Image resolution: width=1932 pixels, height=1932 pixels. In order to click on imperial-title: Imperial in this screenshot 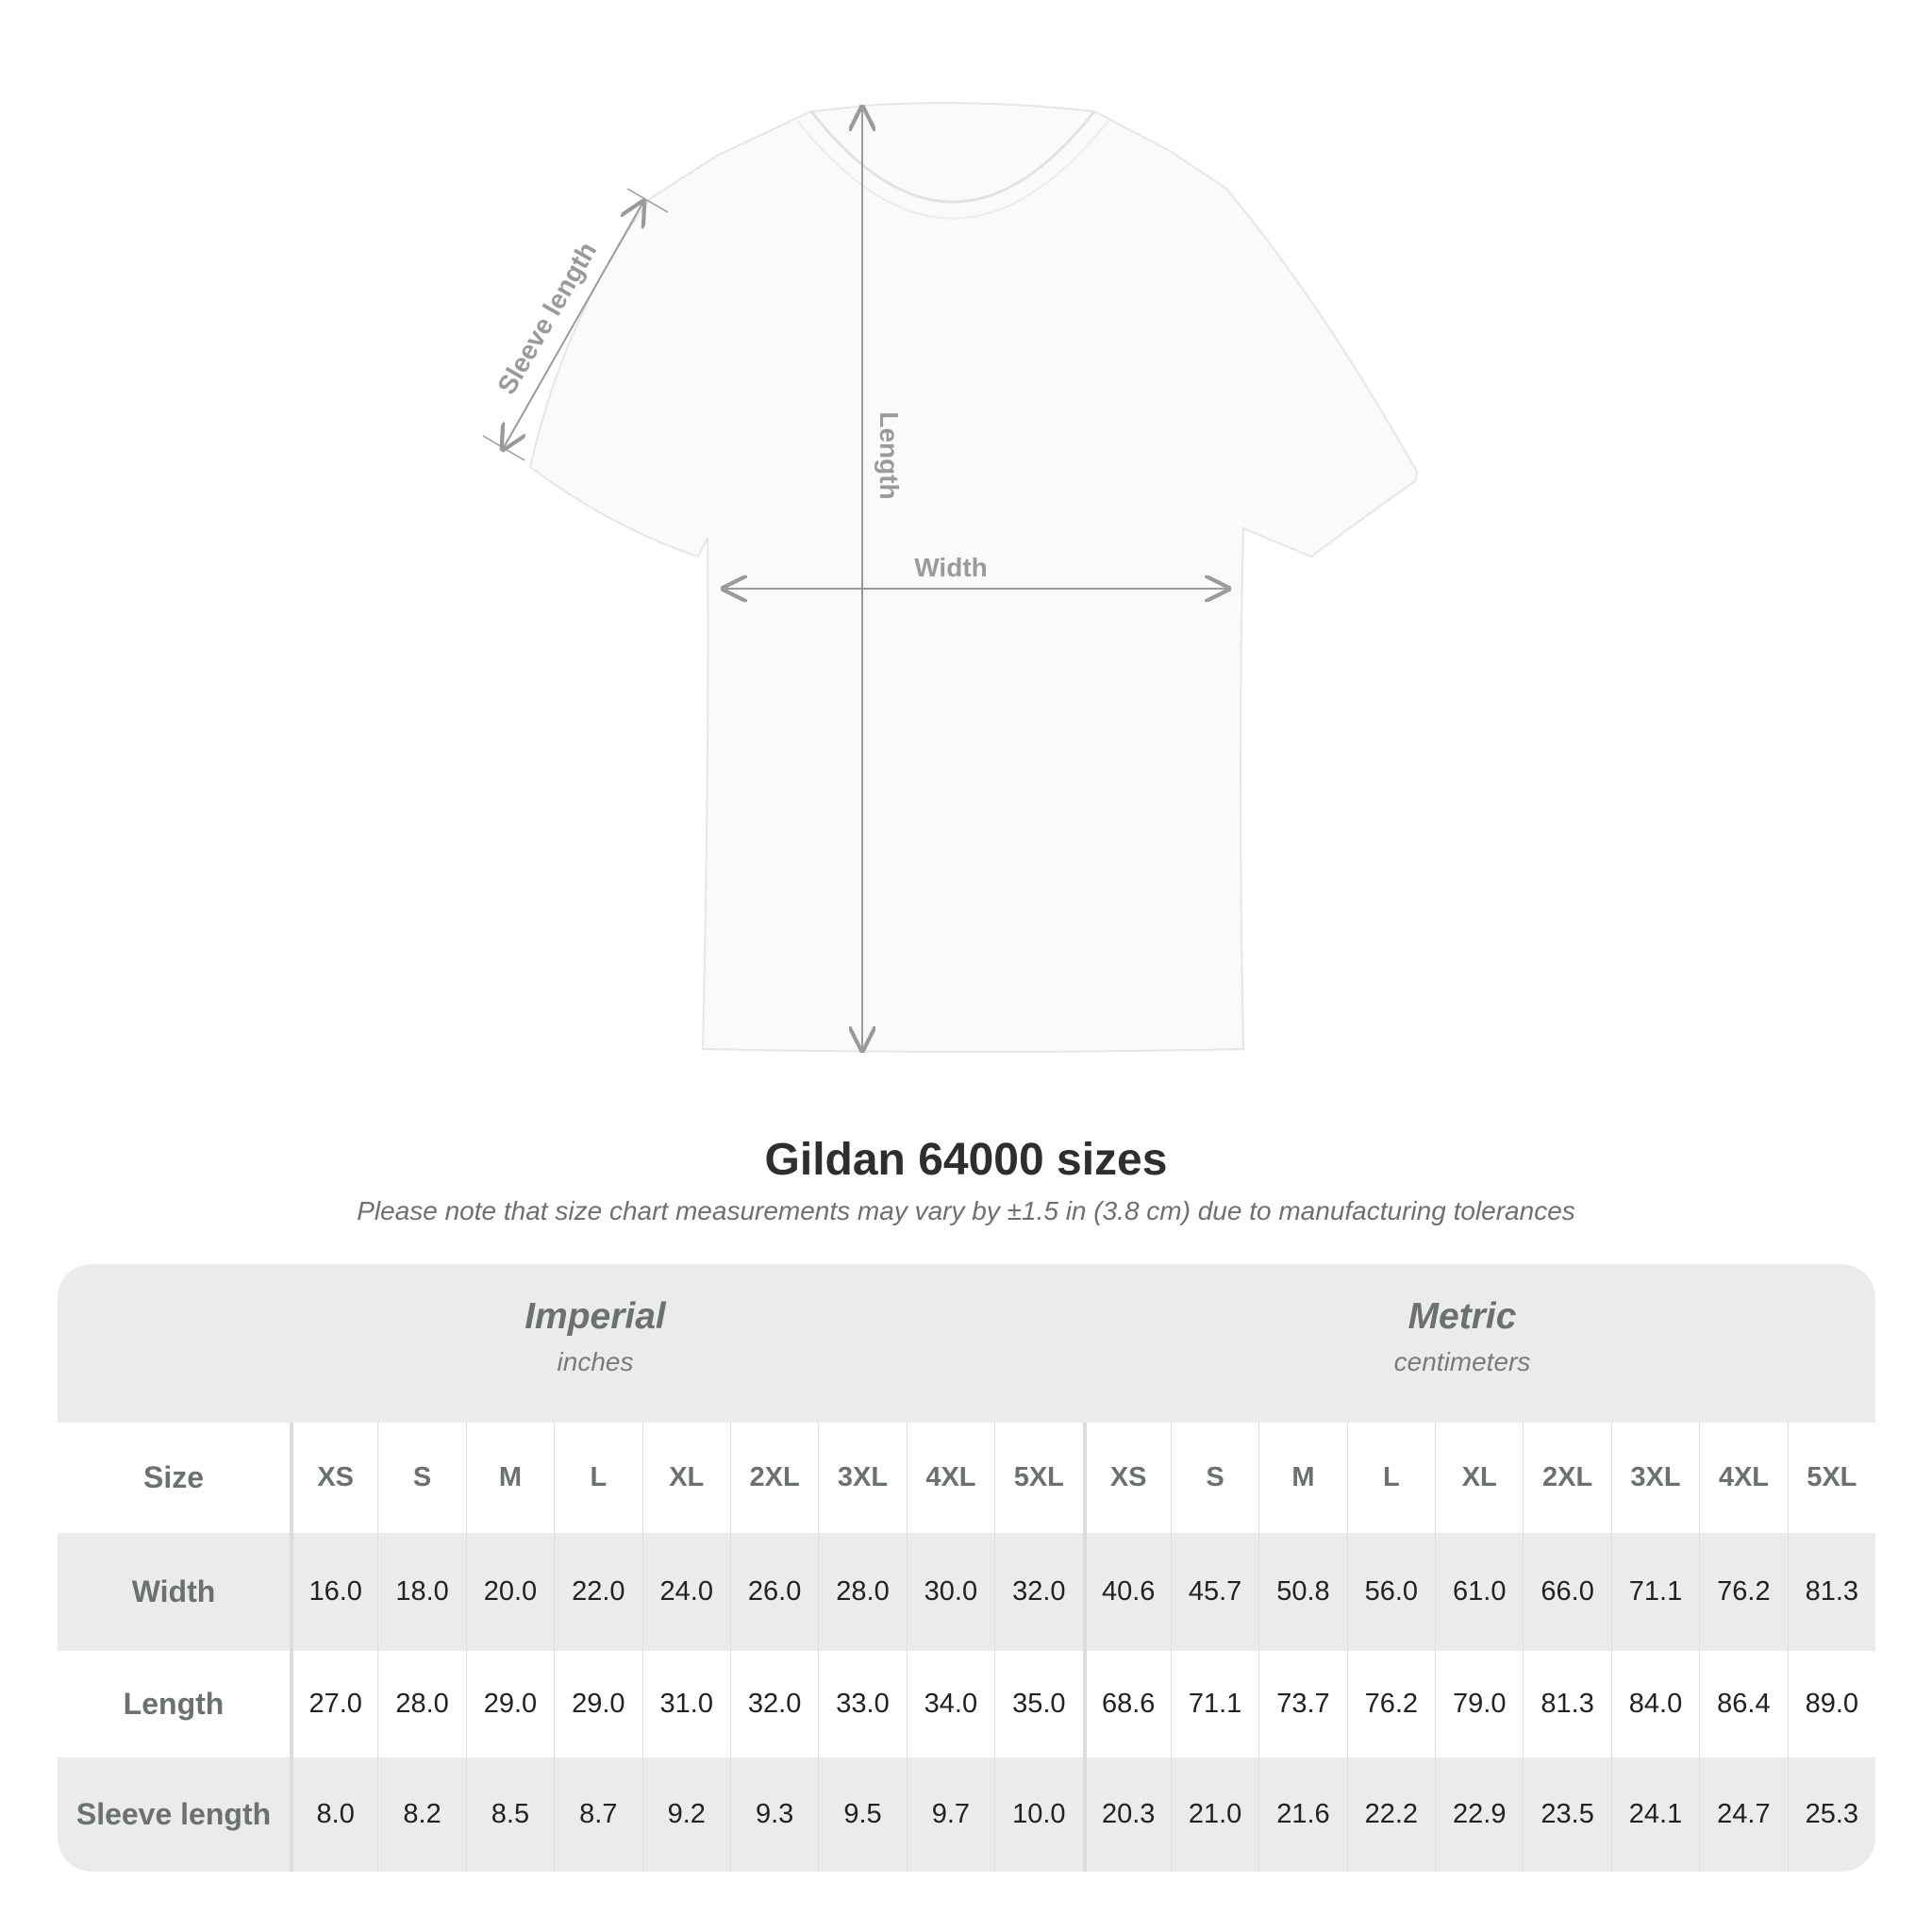, I will do `click(595, 1317)`.